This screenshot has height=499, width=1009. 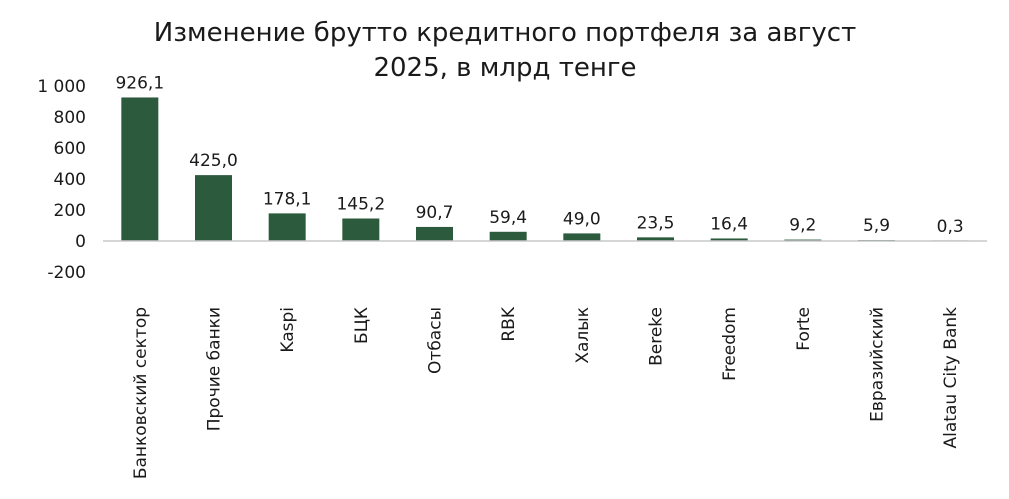 What do you see at coordinates (729, 224) in the screenshot?
I see `value-label: 16,4` at bounding box center [729, 224].